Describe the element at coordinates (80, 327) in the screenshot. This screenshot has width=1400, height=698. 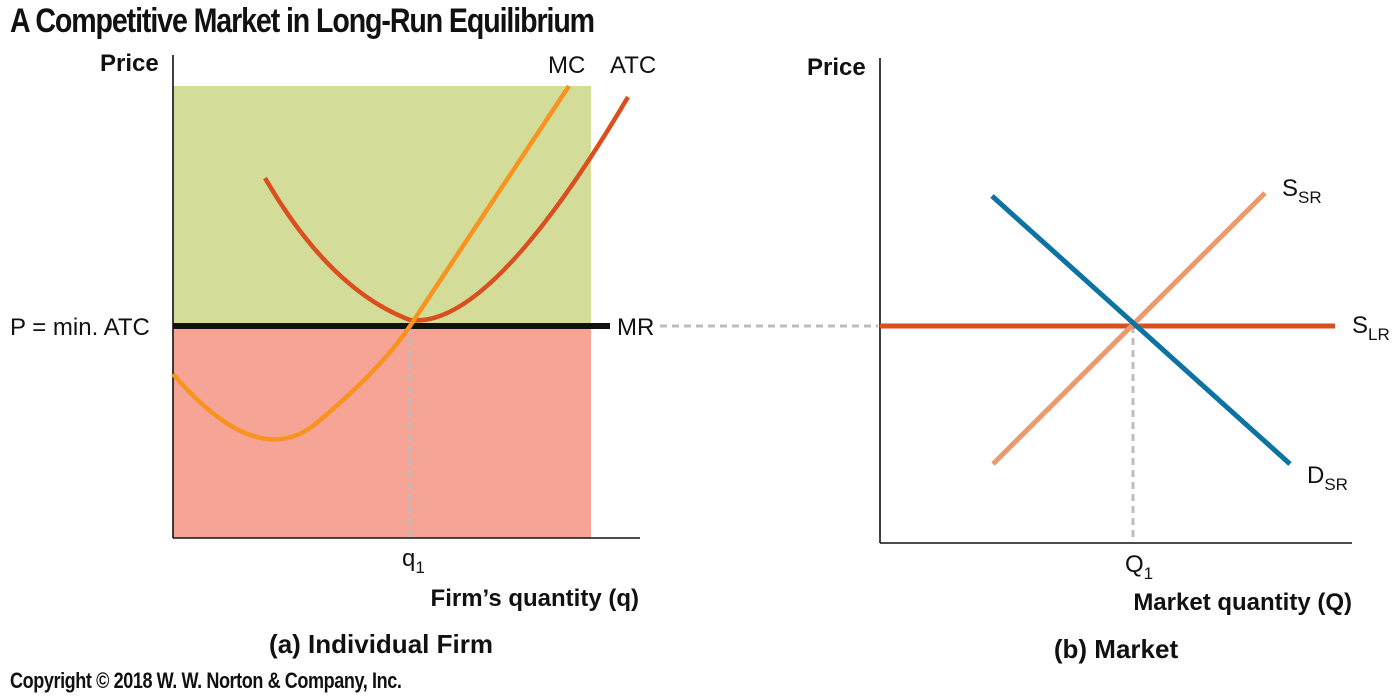
I see `price-label: P = min. ATC` at that location.